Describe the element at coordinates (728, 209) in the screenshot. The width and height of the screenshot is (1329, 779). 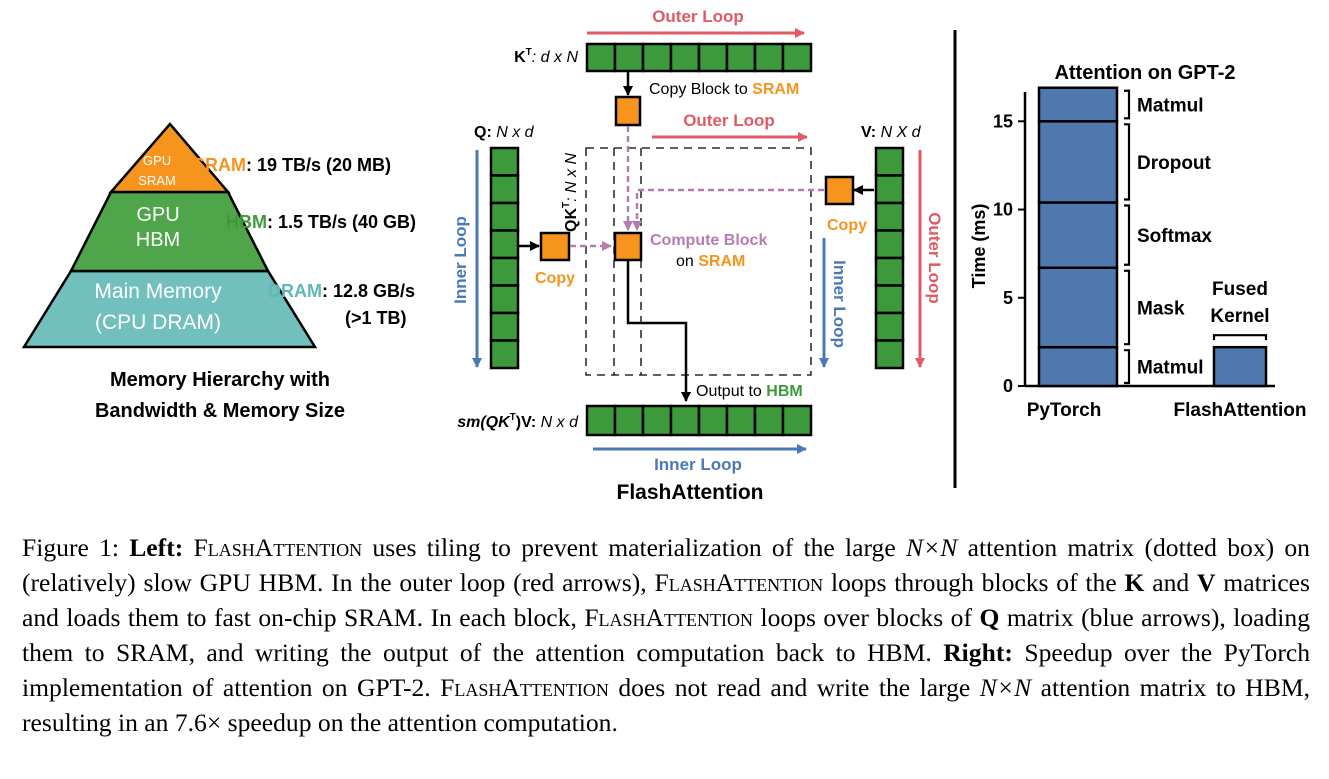
I see `purple-flow-from-v` at that location.